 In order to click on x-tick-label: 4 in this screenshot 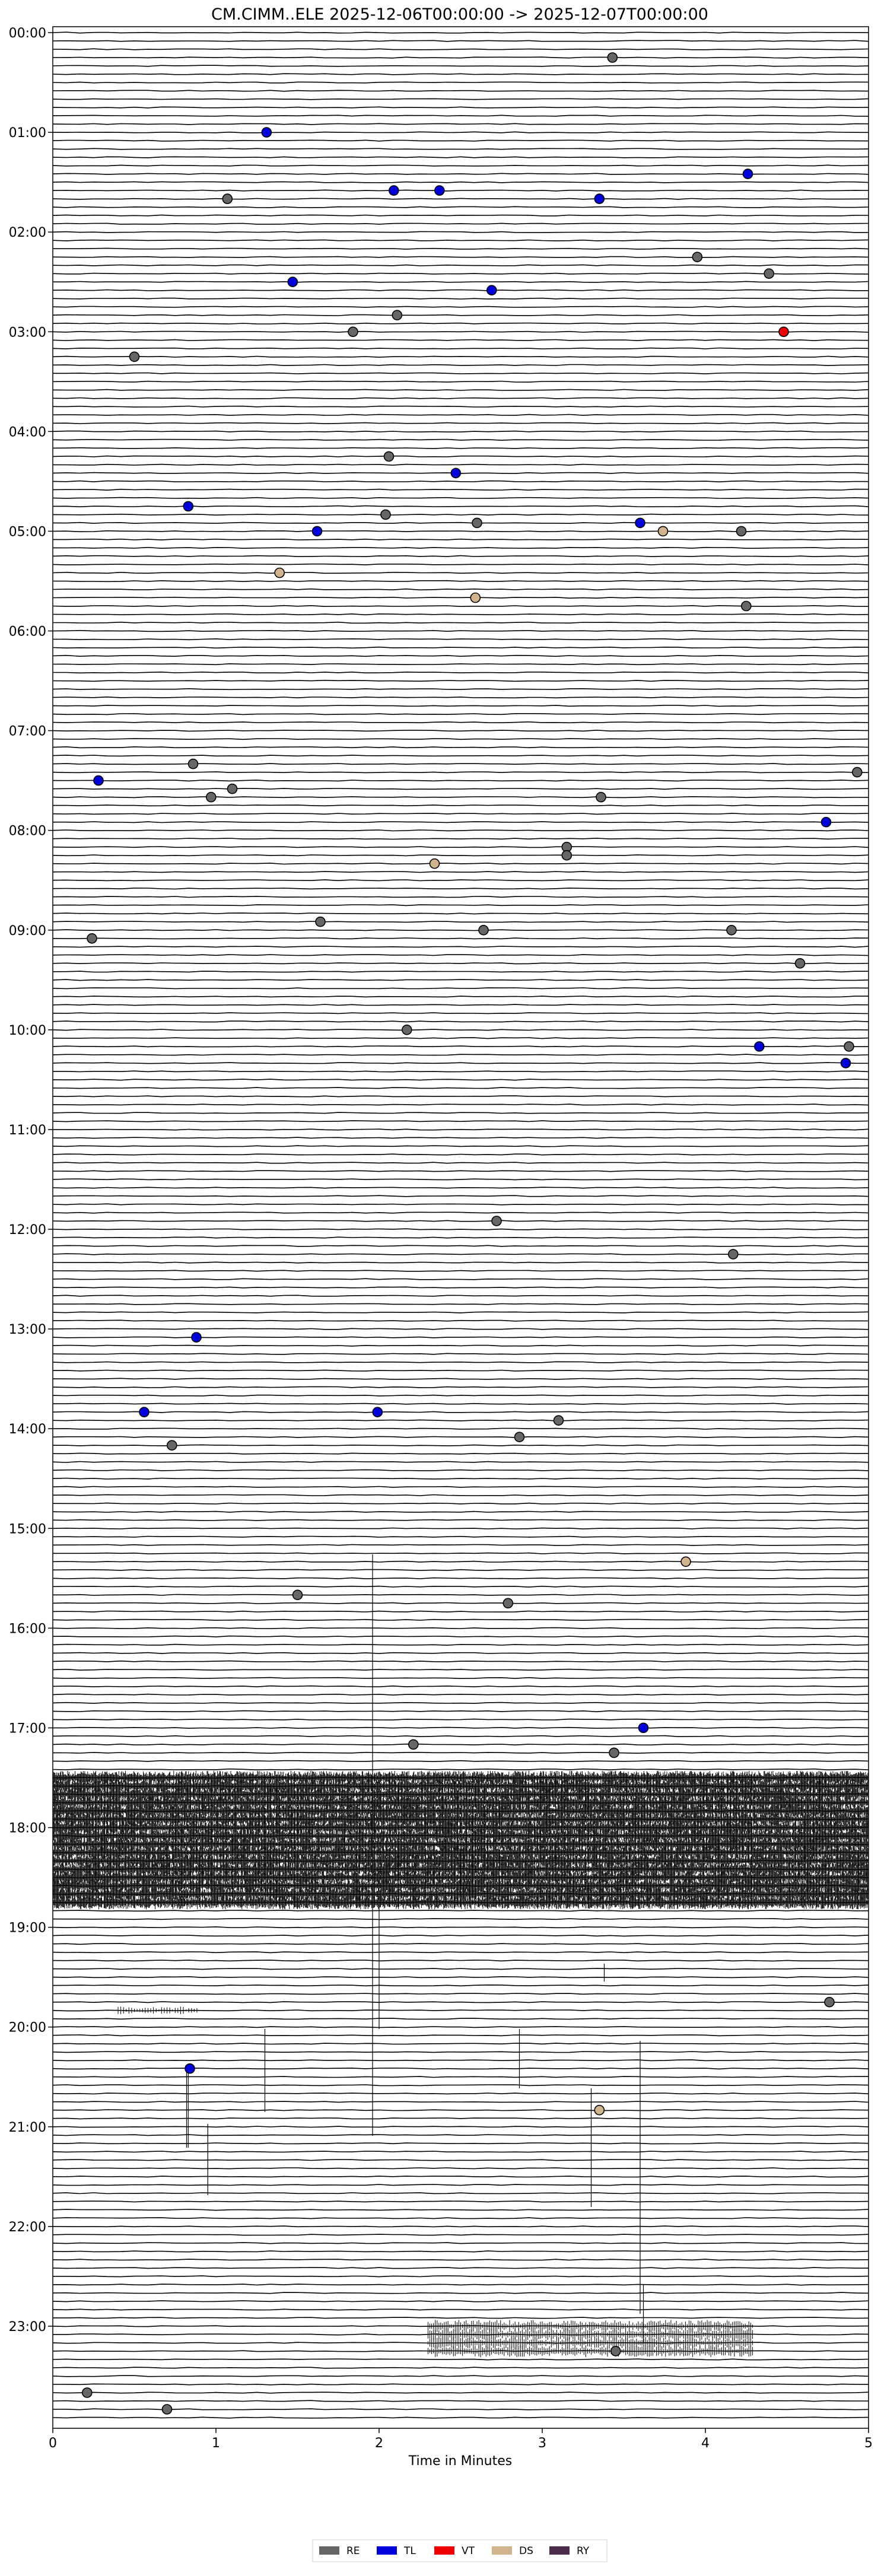, I will do `click(706, 2443)`.